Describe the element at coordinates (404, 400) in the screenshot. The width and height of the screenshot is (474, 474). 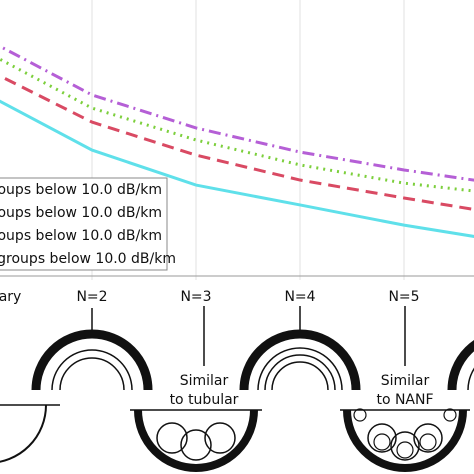
I see `annotation: to NANF` at that location.